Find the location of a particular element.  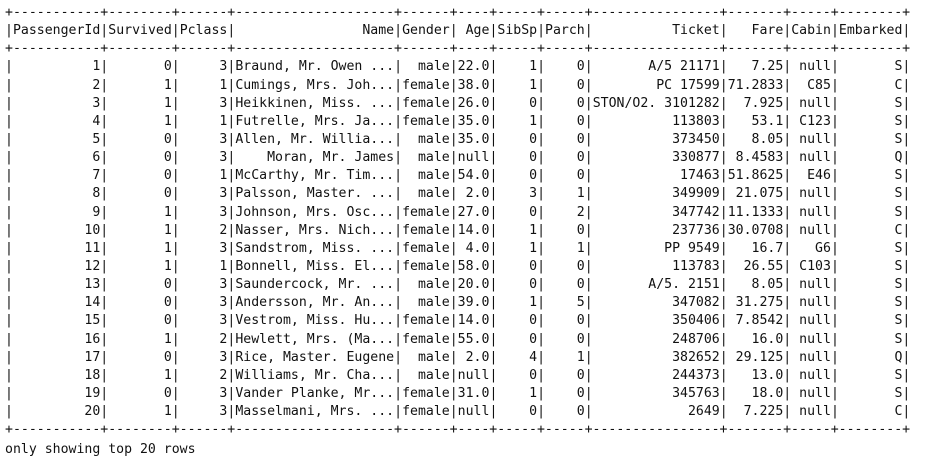

table-cell: 11 is located at coordinates (56, 248).